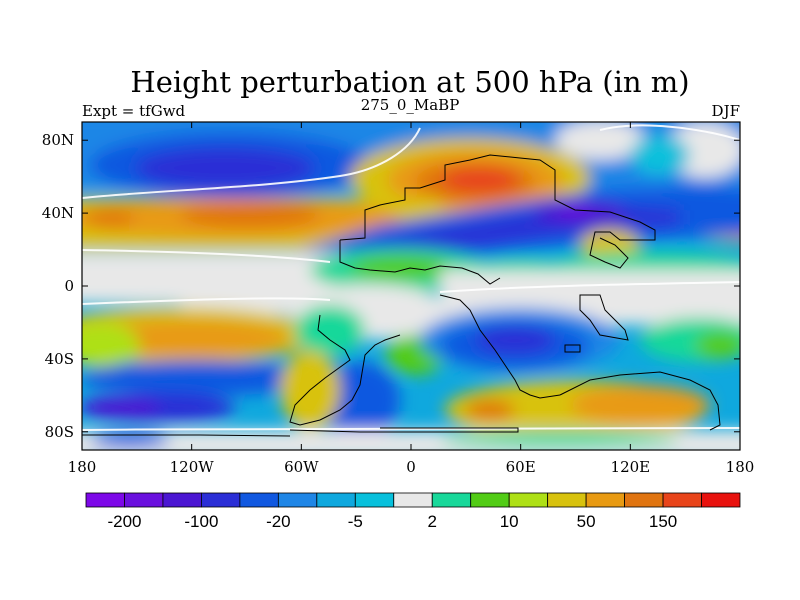 This screenshot has height=600, width=800. What do you see at coordinates (726, 111) in the screenshot?
I see `subtitle-right: DJF` at bounding box center [726, 111].